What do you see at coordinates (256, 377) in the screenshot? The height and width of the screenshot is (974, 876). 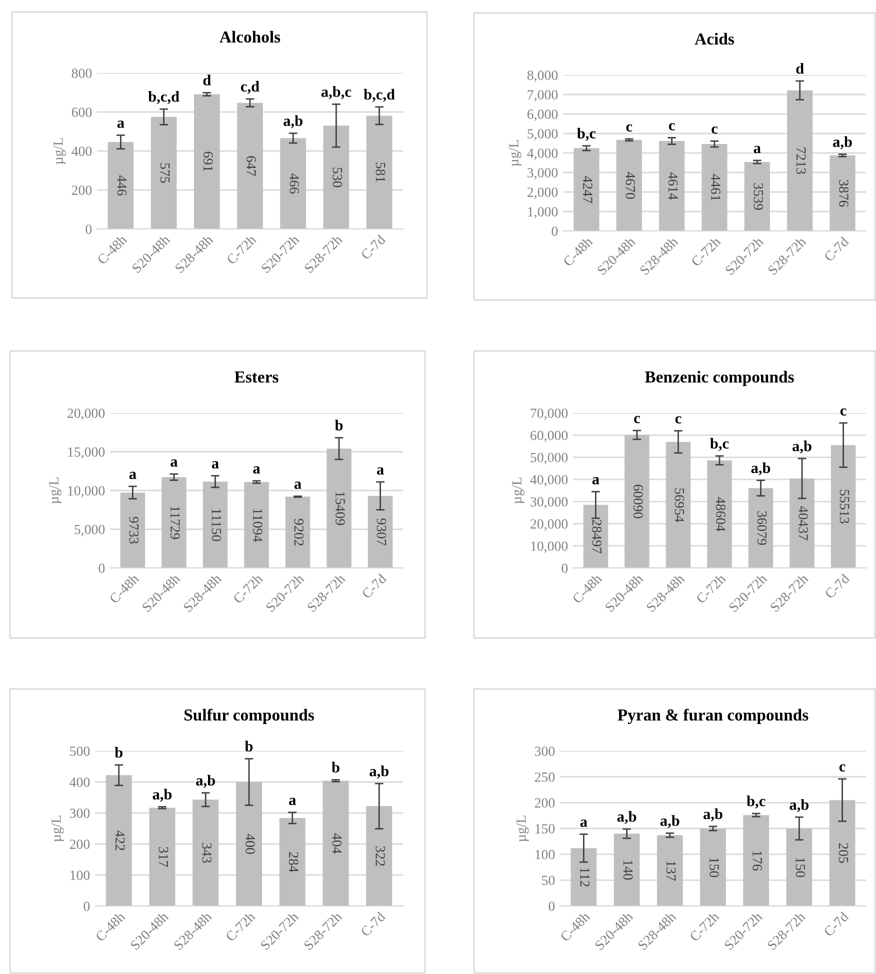 I see `chart-title: Esters` at bounding box center [256, 377].